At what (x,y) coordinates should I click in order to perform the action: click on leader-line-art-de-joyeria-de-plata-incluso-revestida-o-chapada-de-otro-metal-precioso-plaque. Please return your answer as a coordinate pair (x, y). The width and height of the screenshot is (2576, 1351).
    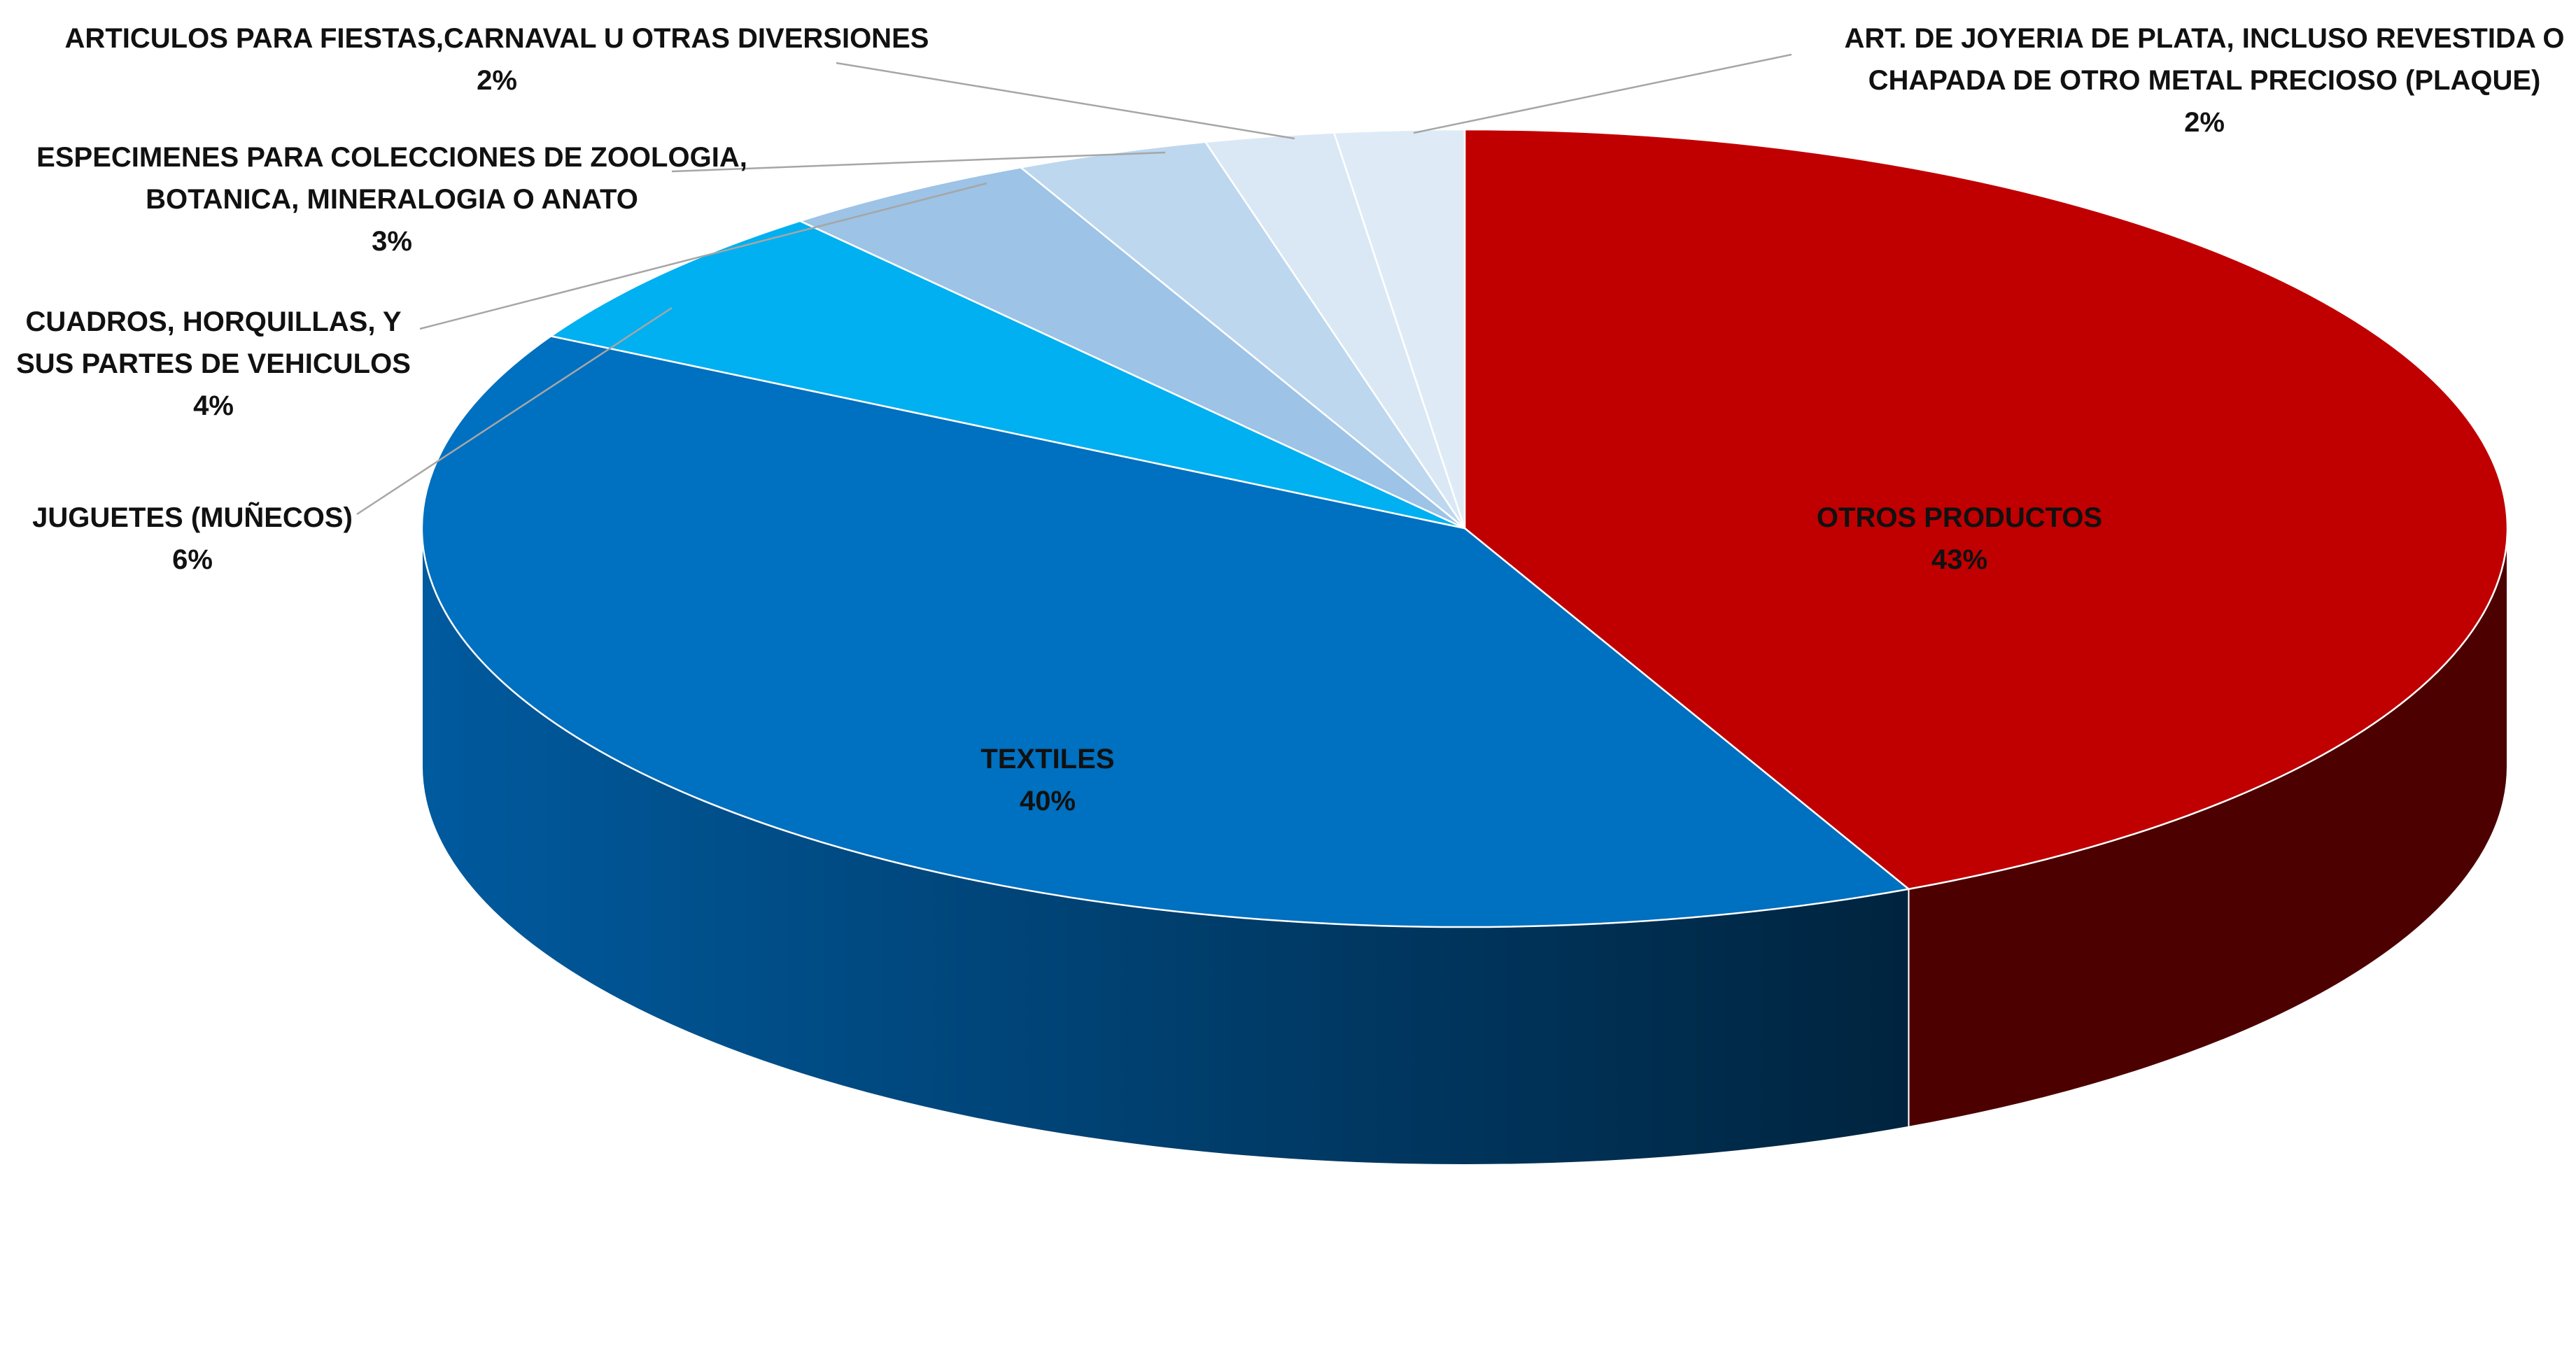
    Looking at the image, I should click on (1602, 94).